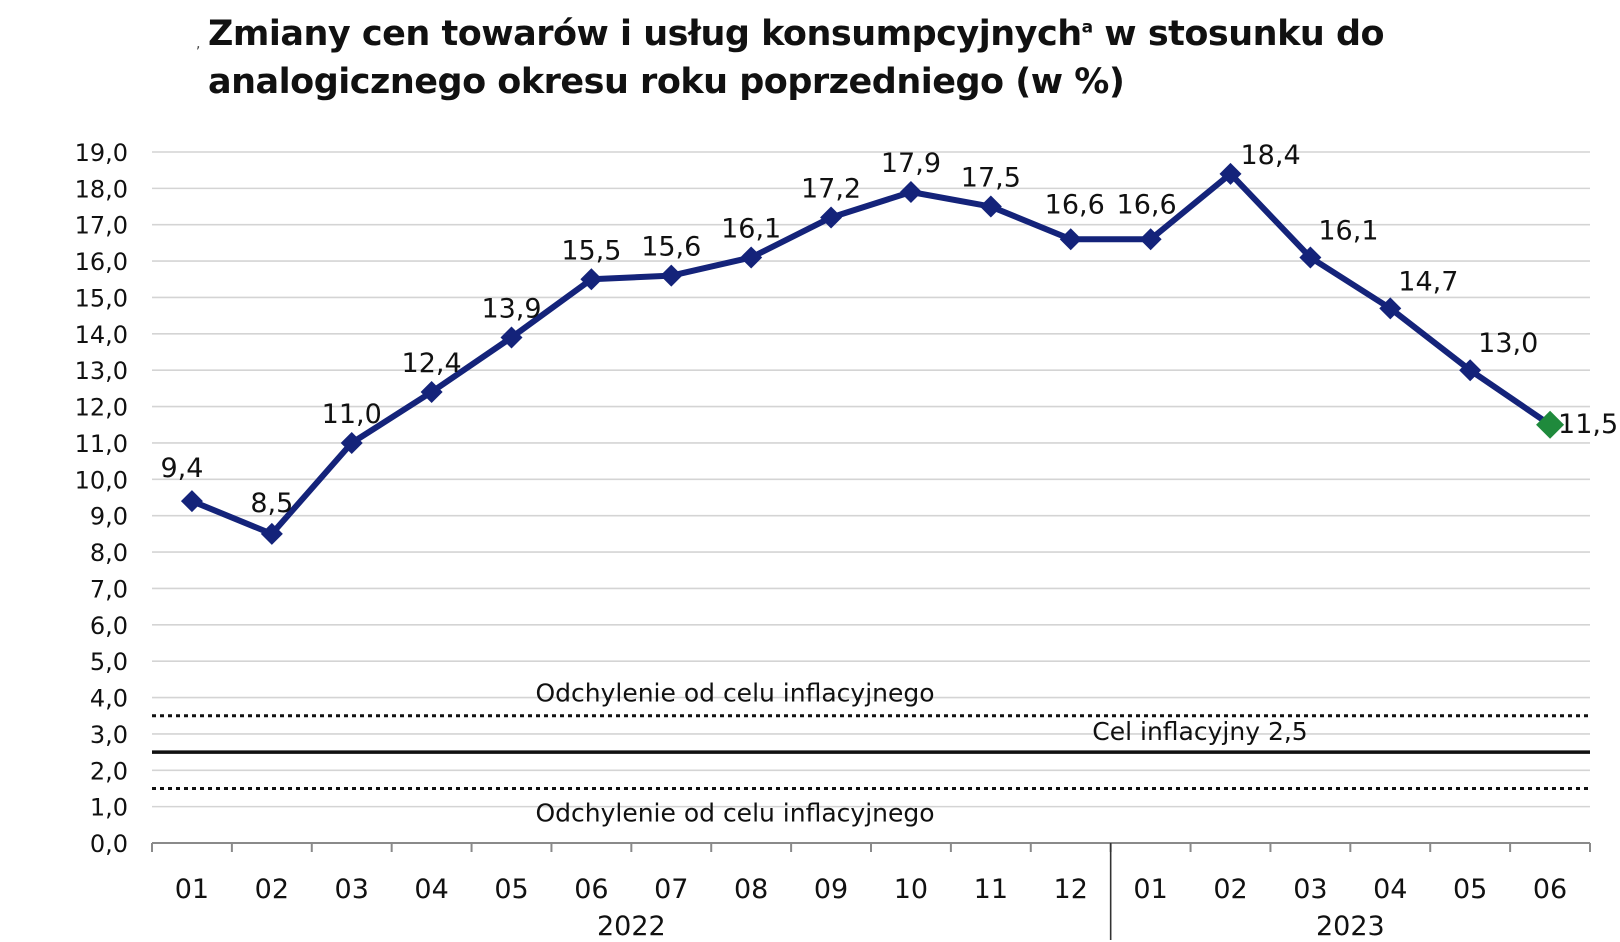  What do you see at coordinates (991, 889) in the screenshot?
I see `x-tick-label: 11` at bounding box center [991, 889].